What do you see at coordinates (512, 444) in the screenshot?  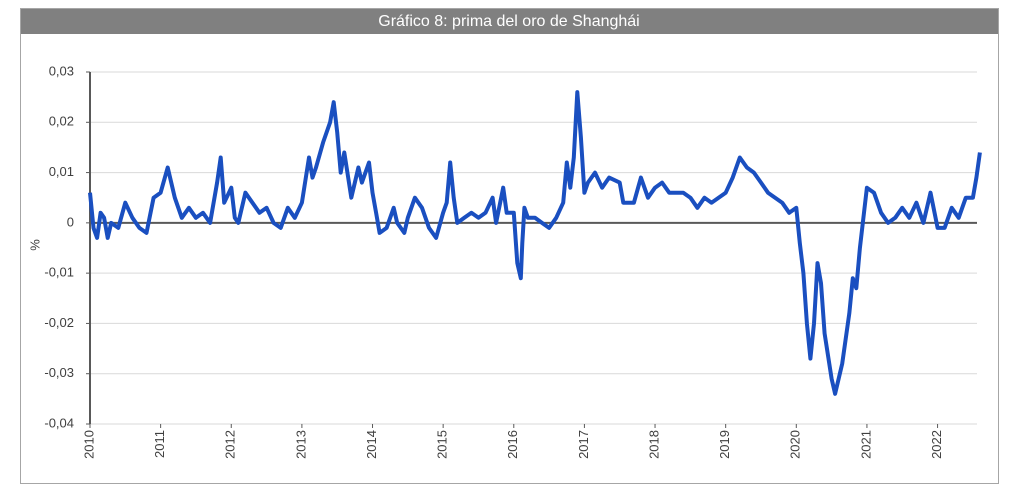 I see `x-tick-label: 2016` at bounding box center [512, 444].